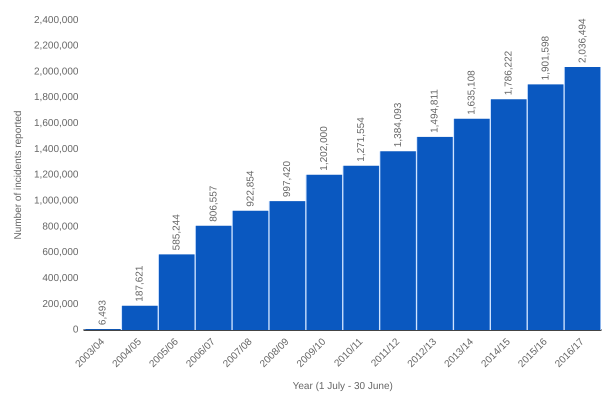 This screenshot has height=404, width=615. What do you see at coordinates (398, 125) in the screenshot?
I see `data-label: 1,384,093` at bounding box center [398, 125].